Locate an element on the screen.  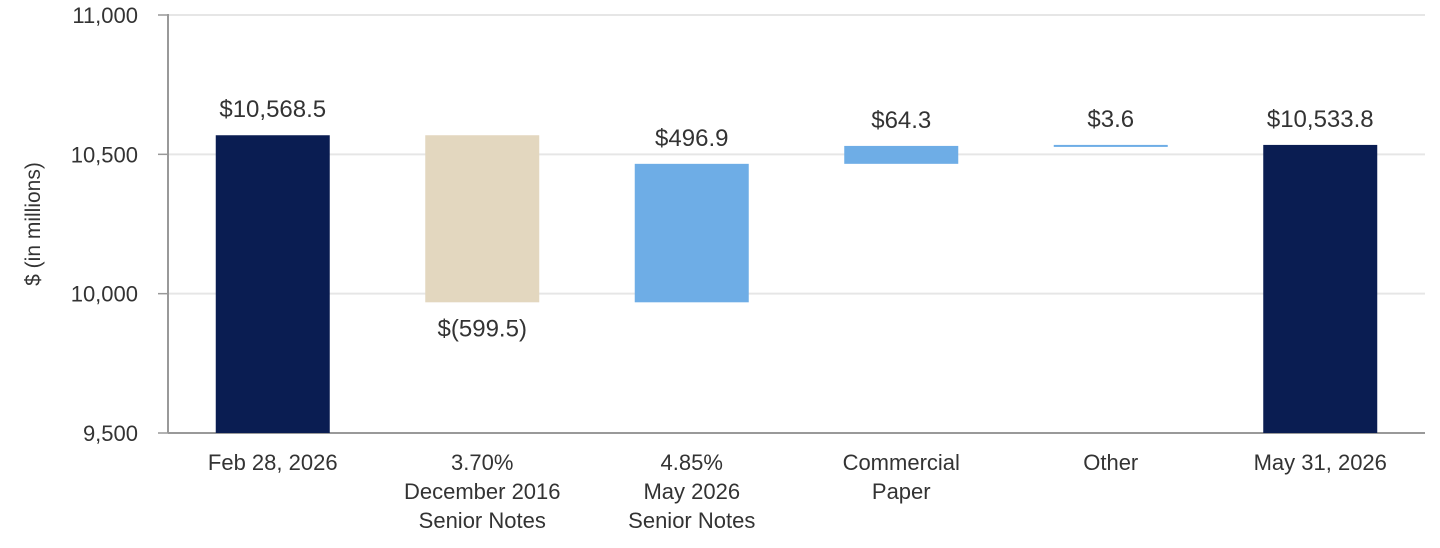
x-category-label: Other is located at coordinates (1110, 462).